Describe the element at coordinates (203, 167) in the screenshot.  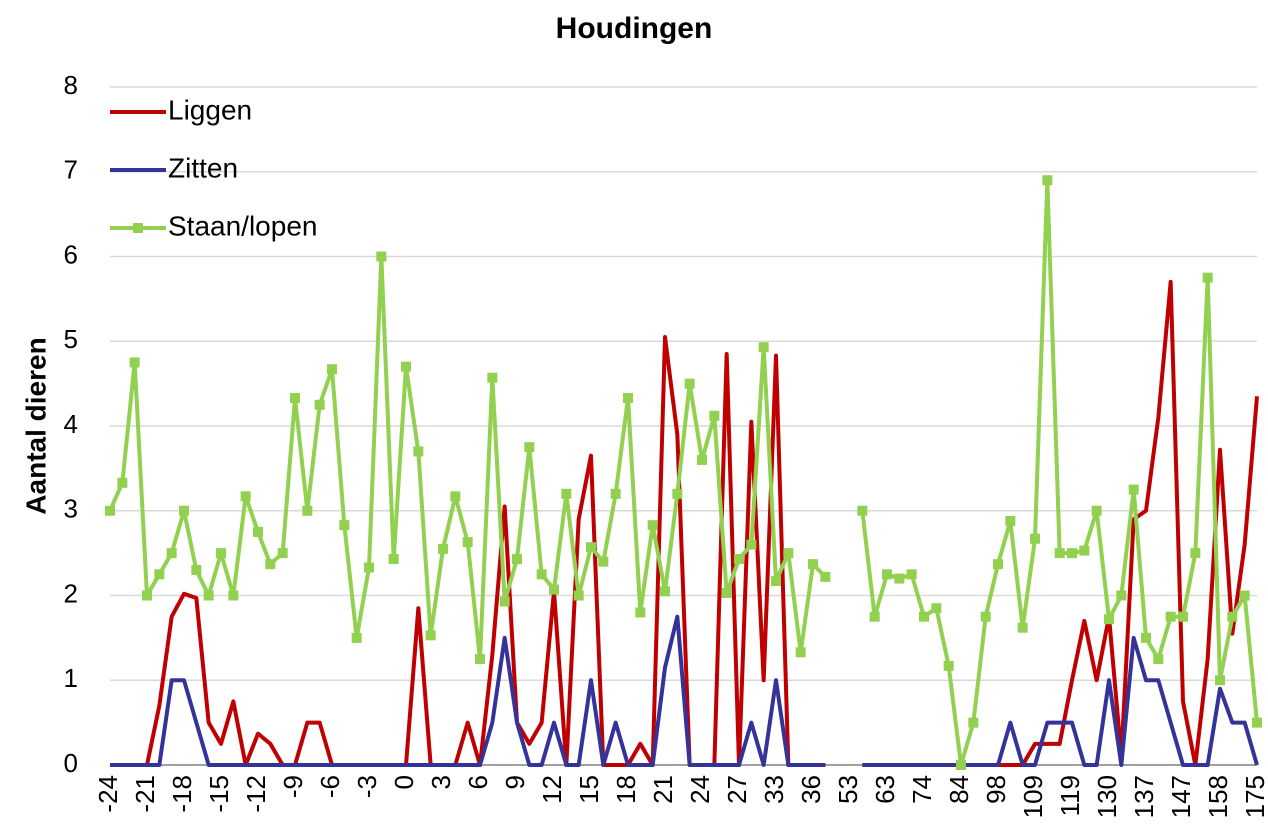
I see `legend-label: Zitten` at that location.